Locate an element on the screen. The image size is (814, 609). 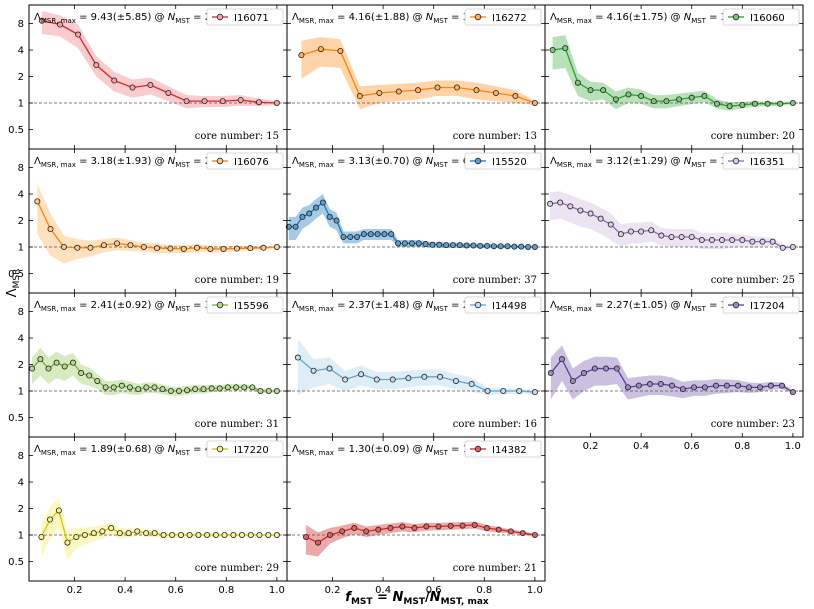
title-n-subscript: MST is located at coordinates (440, 21).